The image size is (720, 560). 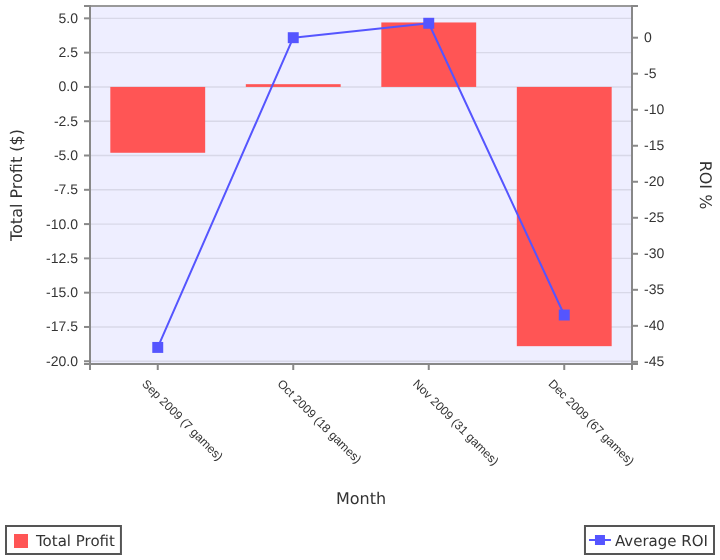 I want to click on y2-axis-title: ROI %, so click(x=705, y=185).